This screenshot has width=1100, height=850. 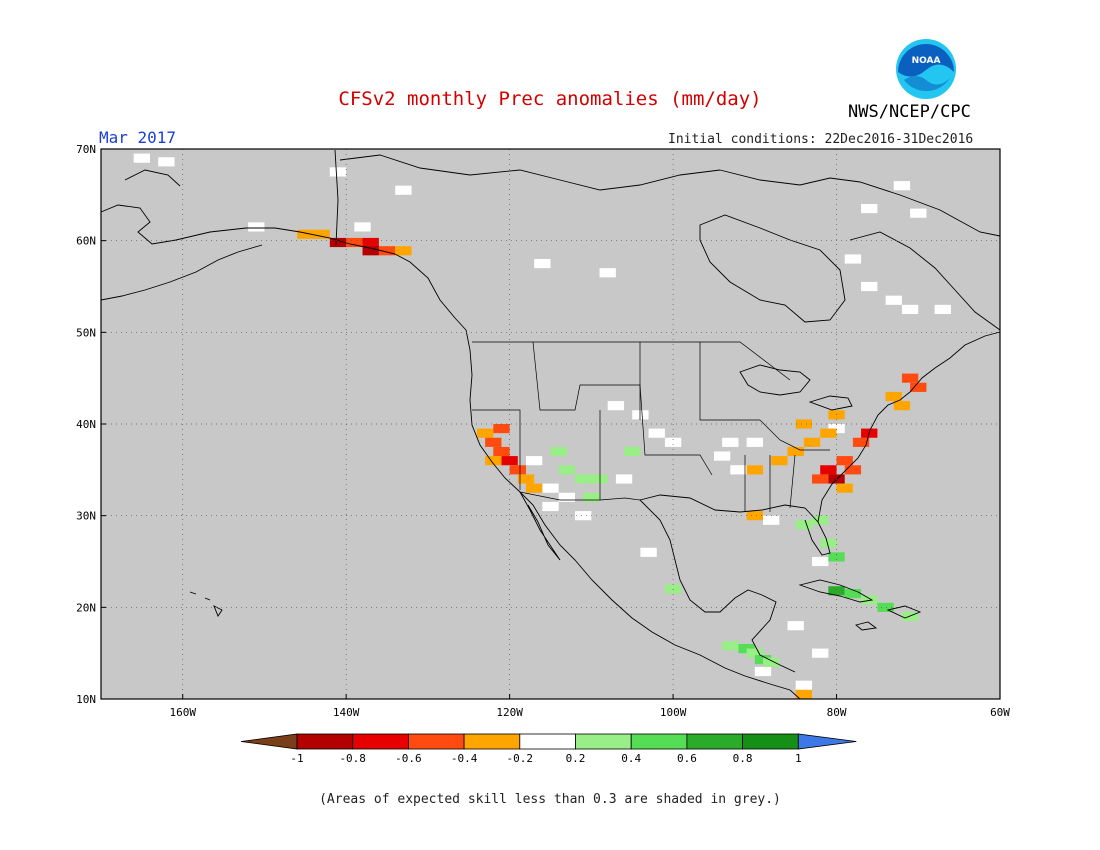 What do you see at coordinates (283, 267) in the screenshot?
I see `alaska-coast` at bounding box center [283, 267].